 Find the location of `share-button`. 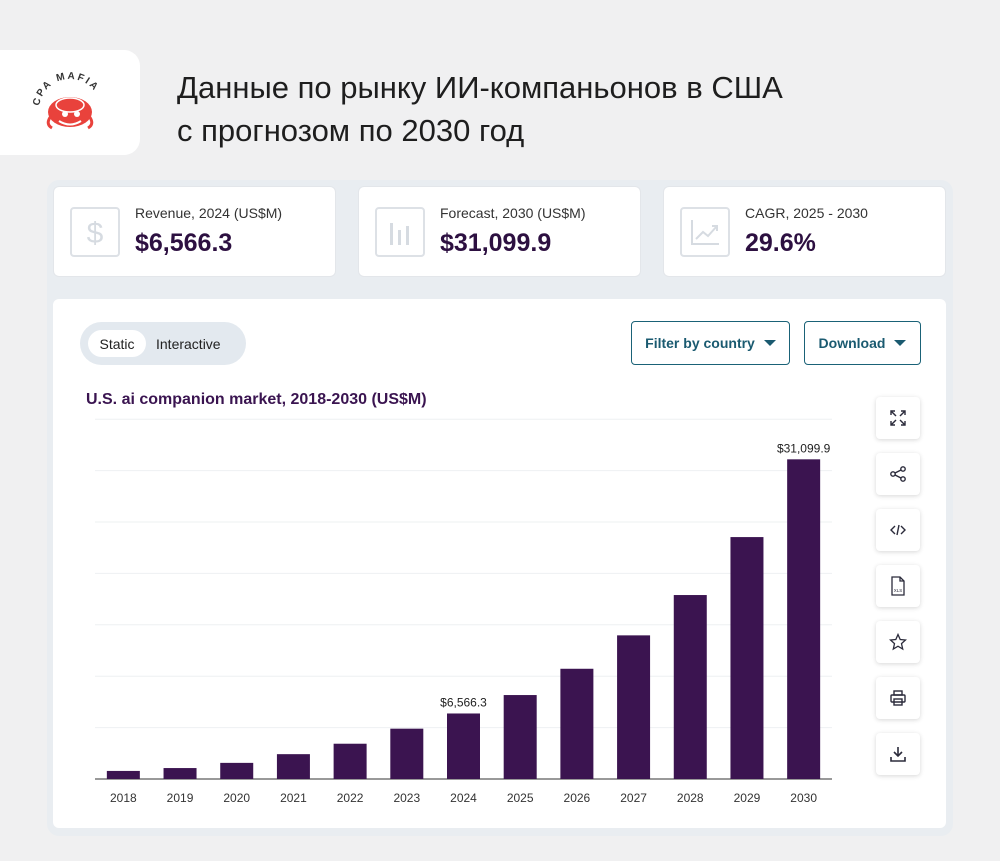

share-button is located at coordinates (898, 474).